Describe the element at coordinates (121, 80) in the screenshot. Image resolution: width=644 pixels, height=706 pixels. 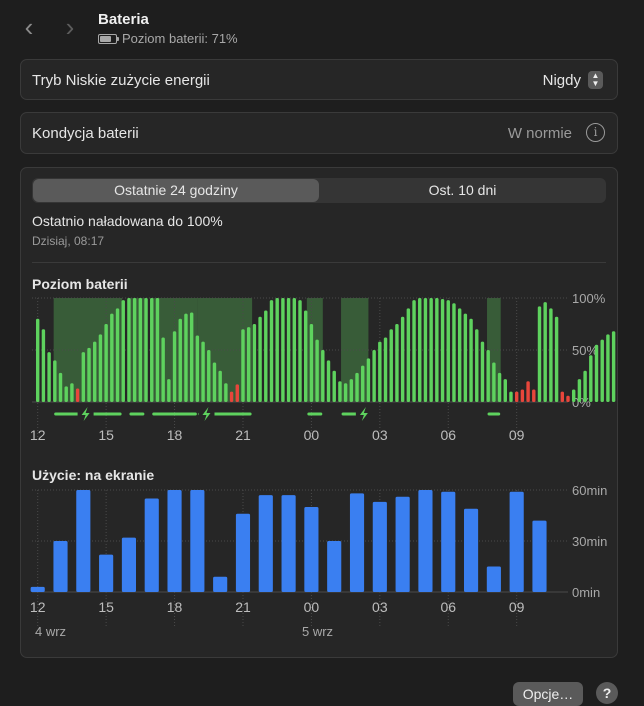
I see `low-power-label: Tryb Niskie zużycie energii` at that location.